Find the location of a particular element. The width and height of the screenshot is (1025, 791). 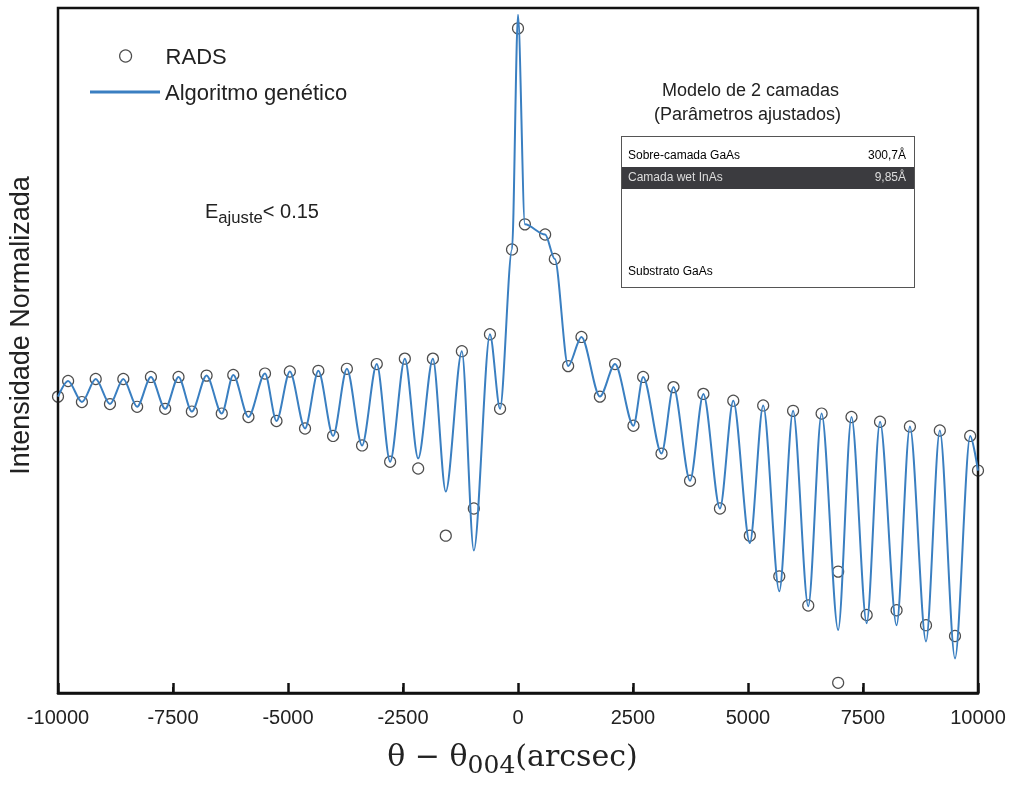

annotation: 9,85Å is located at coordinates (890, 177).